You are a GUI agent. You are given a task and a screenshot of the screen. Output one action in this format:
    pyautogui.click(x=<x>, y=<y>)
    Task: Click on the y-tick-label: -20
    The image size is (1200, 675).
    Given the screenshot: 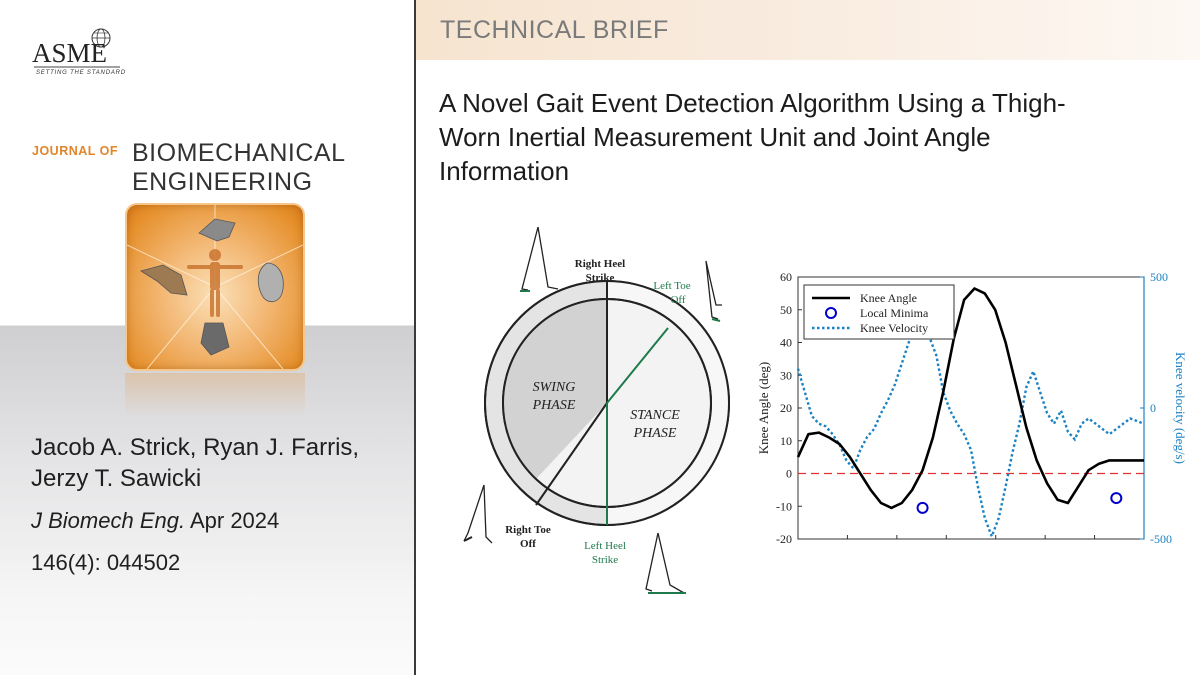 What is the action you would take?
    pyautogui.click(x=784, y=539)
    